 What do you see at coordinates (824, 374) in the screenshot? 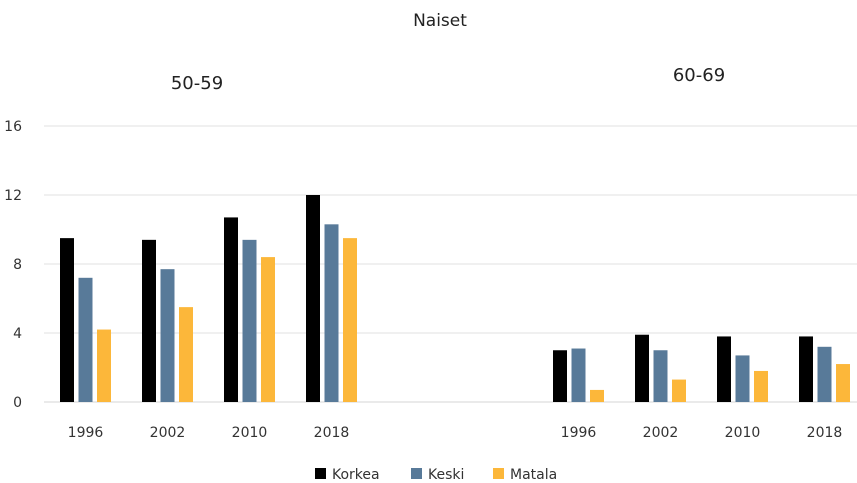
I see `bar-60-69-2018-keski` at bounding box center [824, 374].